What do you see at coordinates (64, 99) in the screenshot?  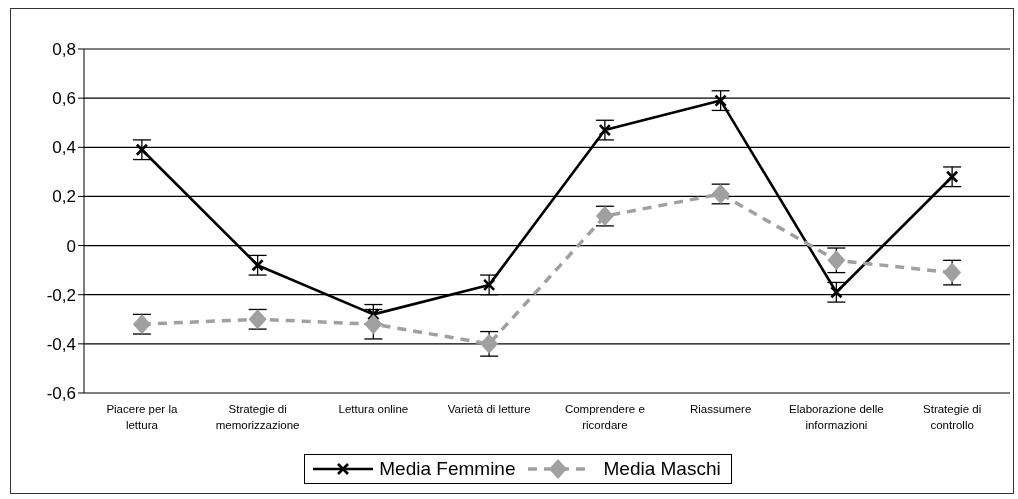 I see `y-tick-label: 0,6` at bounding box center [64, 99].